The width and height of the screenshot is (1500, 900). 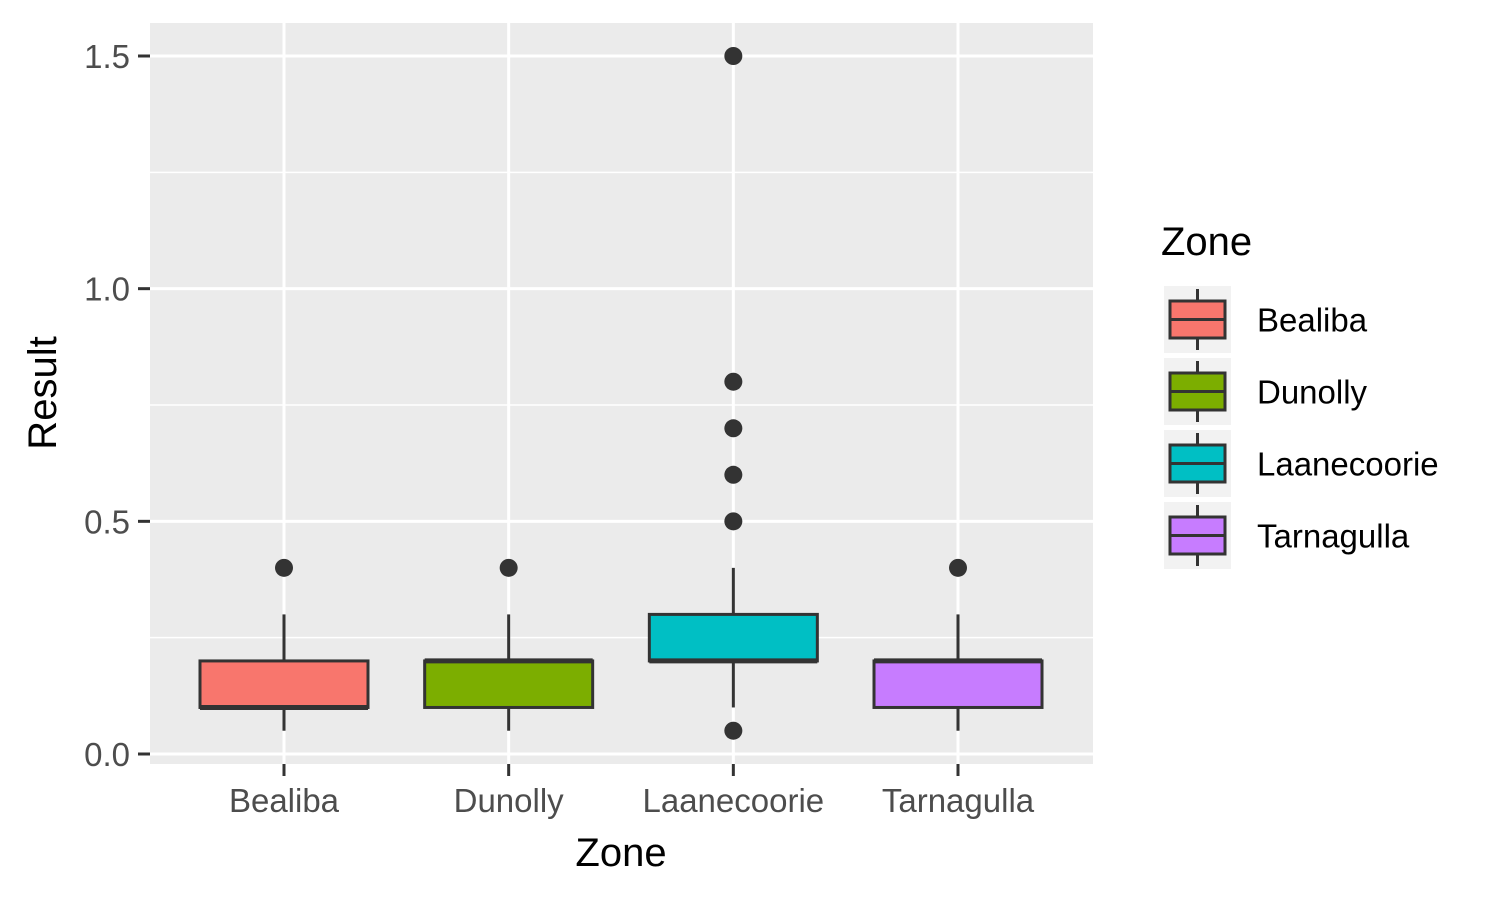 I want to click on legend-item-dunolly: Dunolly, so click(x=1266, y=391).